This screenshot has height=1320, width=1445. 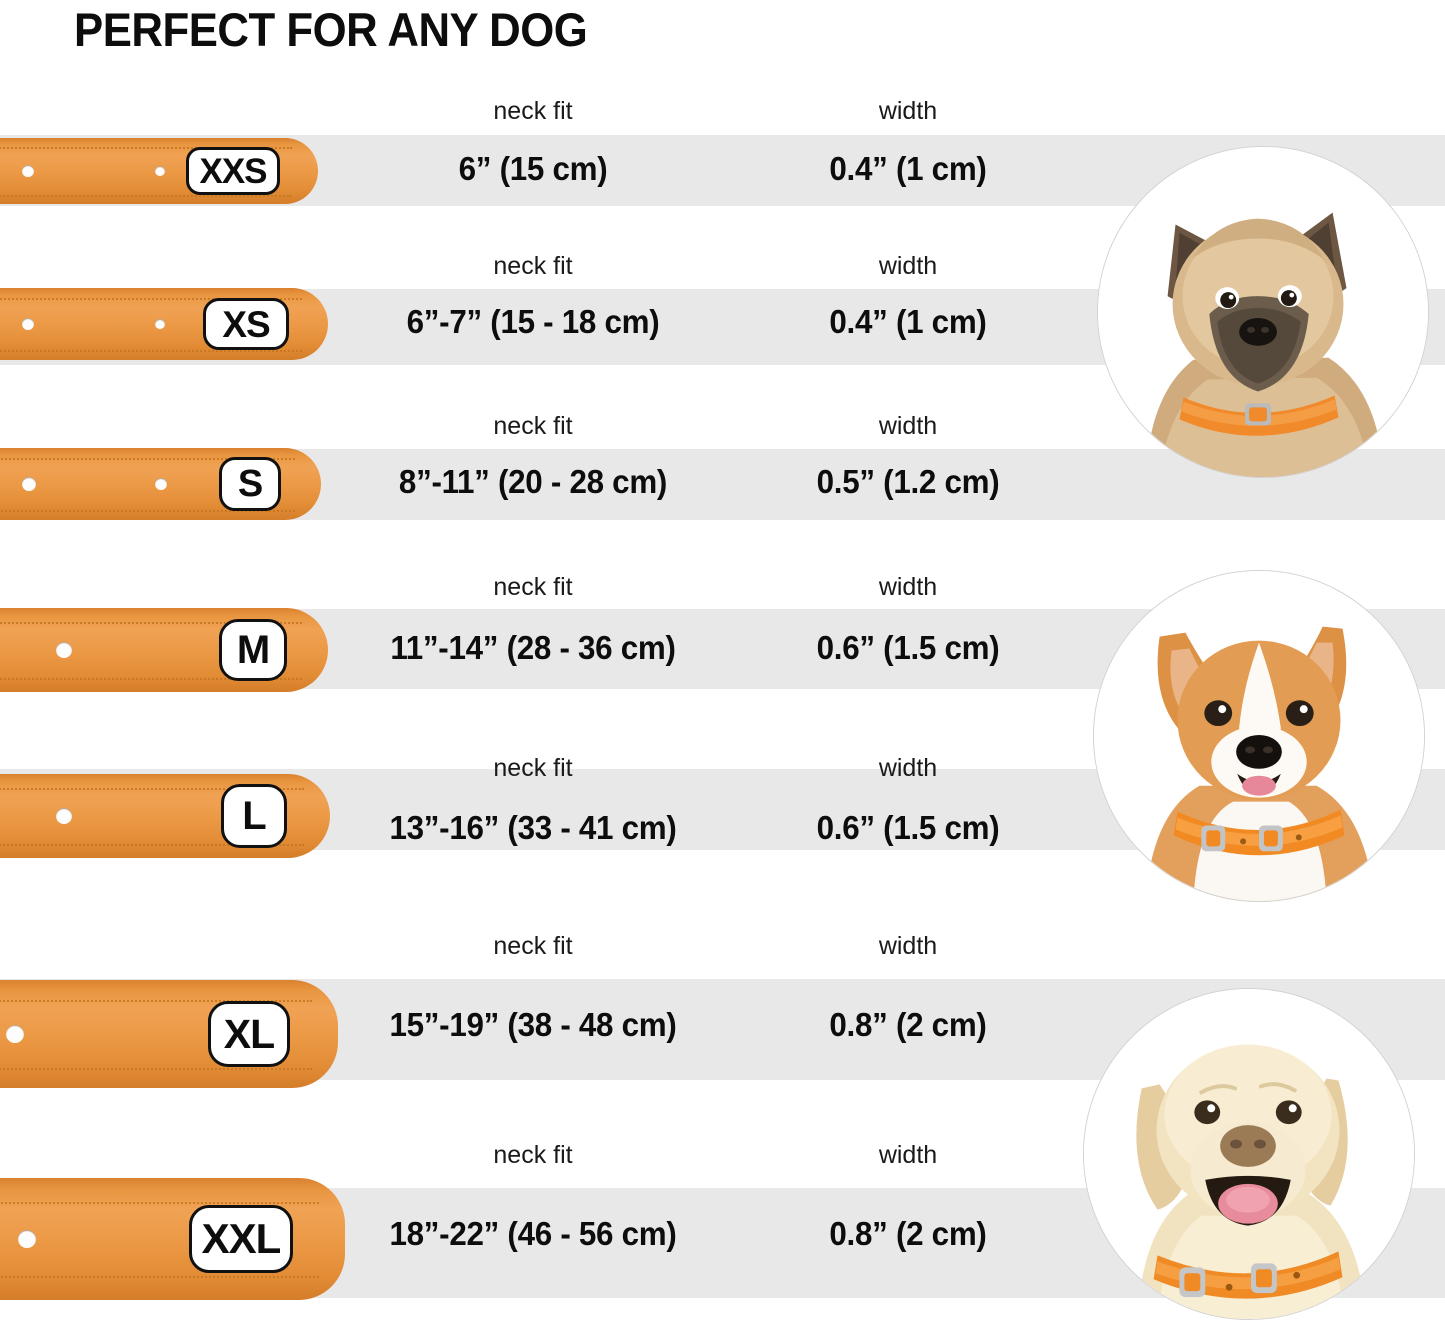 What do you see at coordinates (331, 29) in the screenshot?
I see `page-title: PERFECT FOR ANY DOG` at bounding box center [331, 29].